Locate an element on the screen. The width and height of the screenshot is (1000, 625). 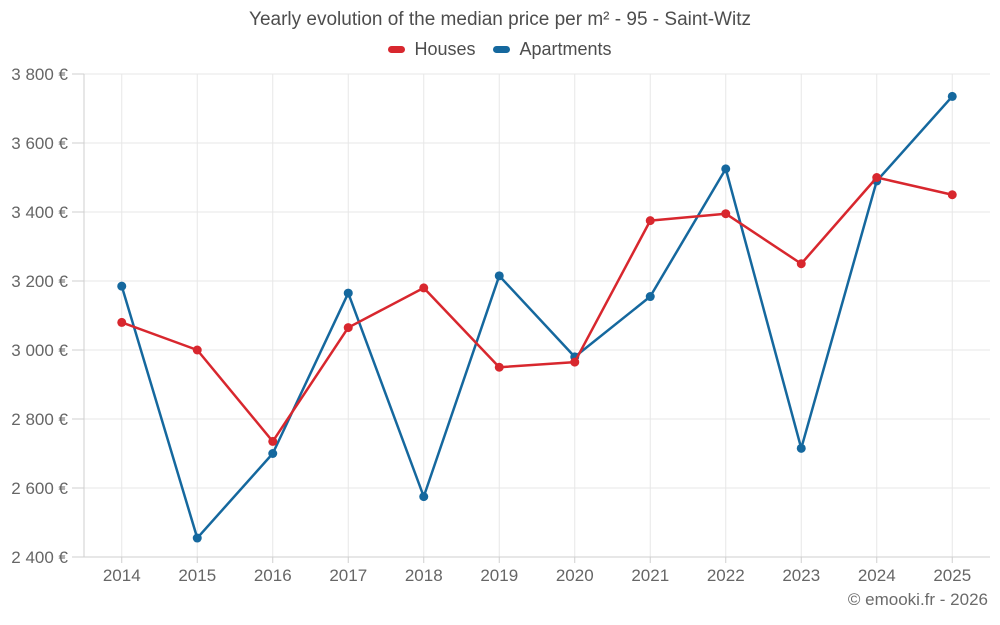
x-tick-label-2019: 2019 is located at coordinates (499, 575).